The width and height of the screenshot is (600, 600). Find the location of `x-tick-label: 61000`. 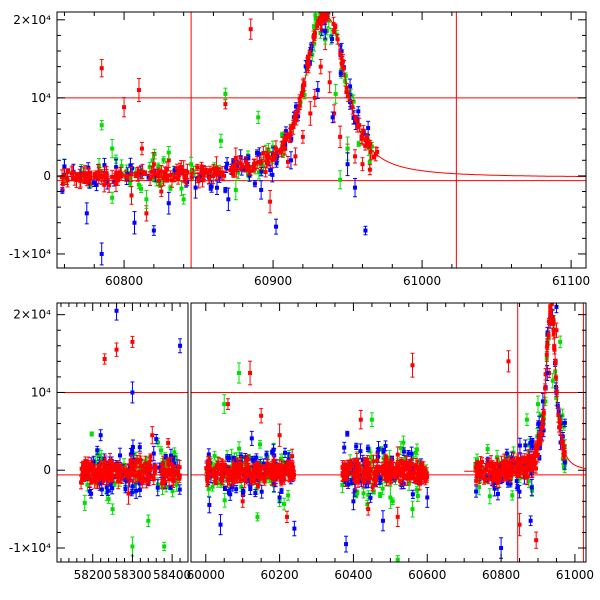

x-tick-label: 61000 is located at coordinates (422, 281).